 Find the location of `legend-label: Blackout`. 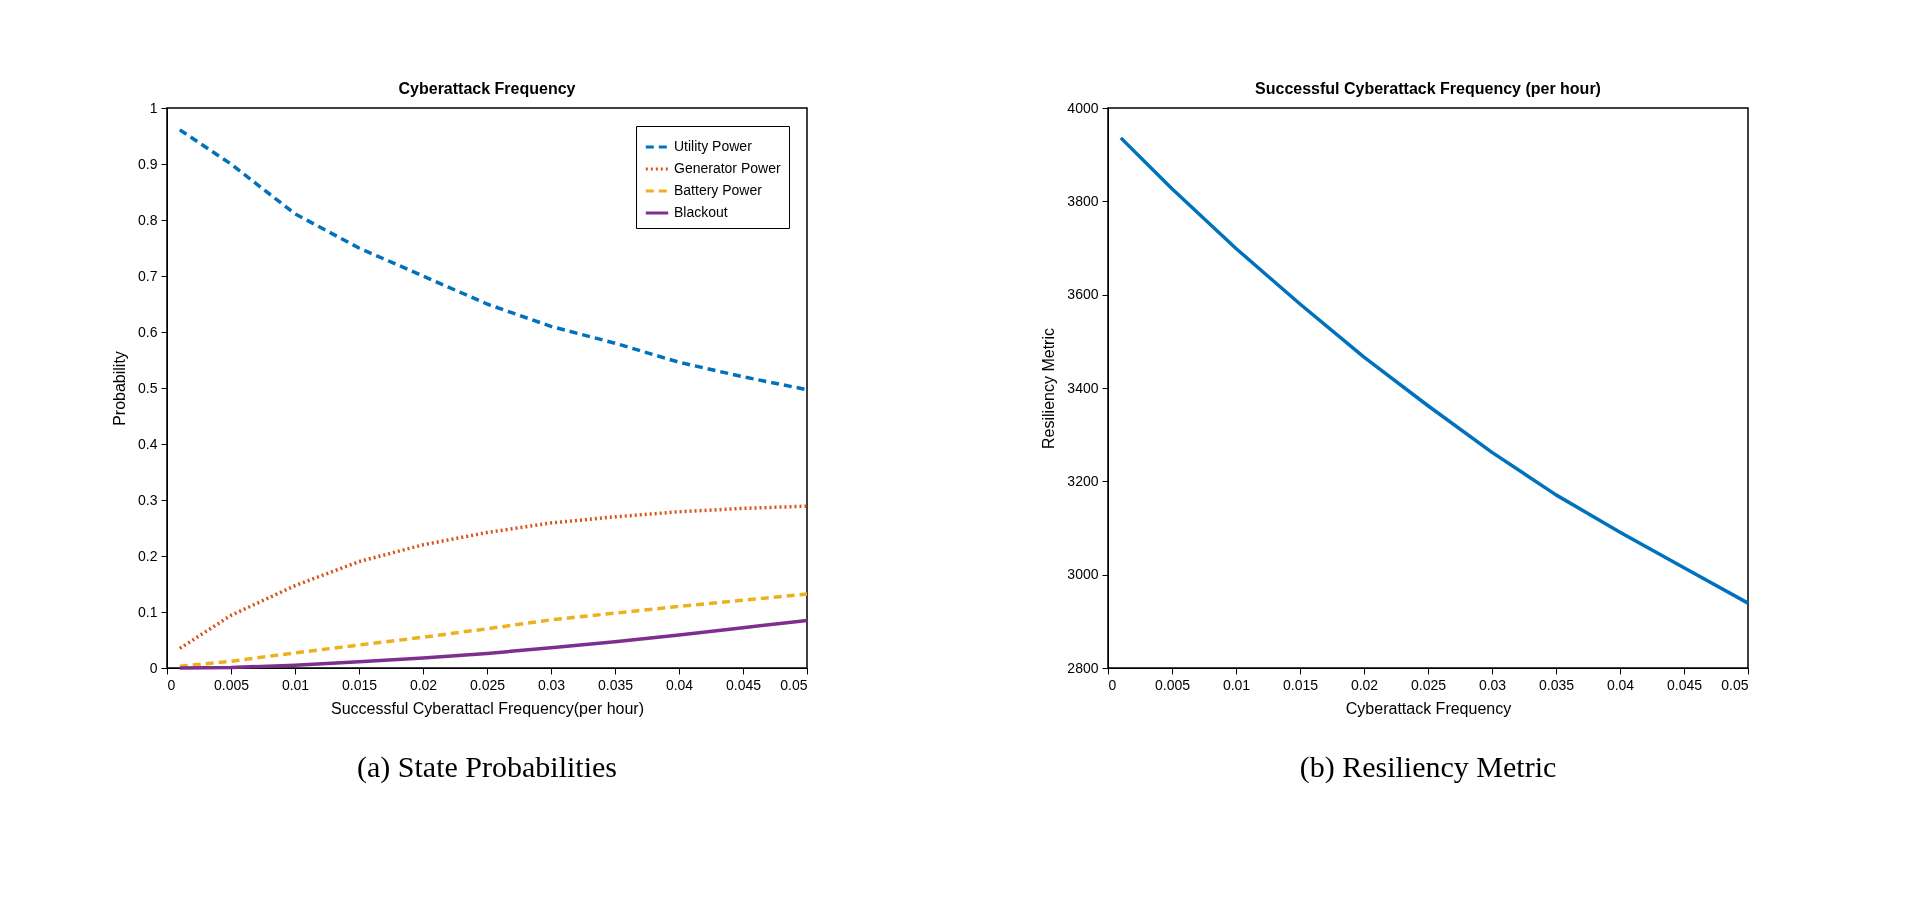

legend-label: Blackout is located at coordinates (701, 212).